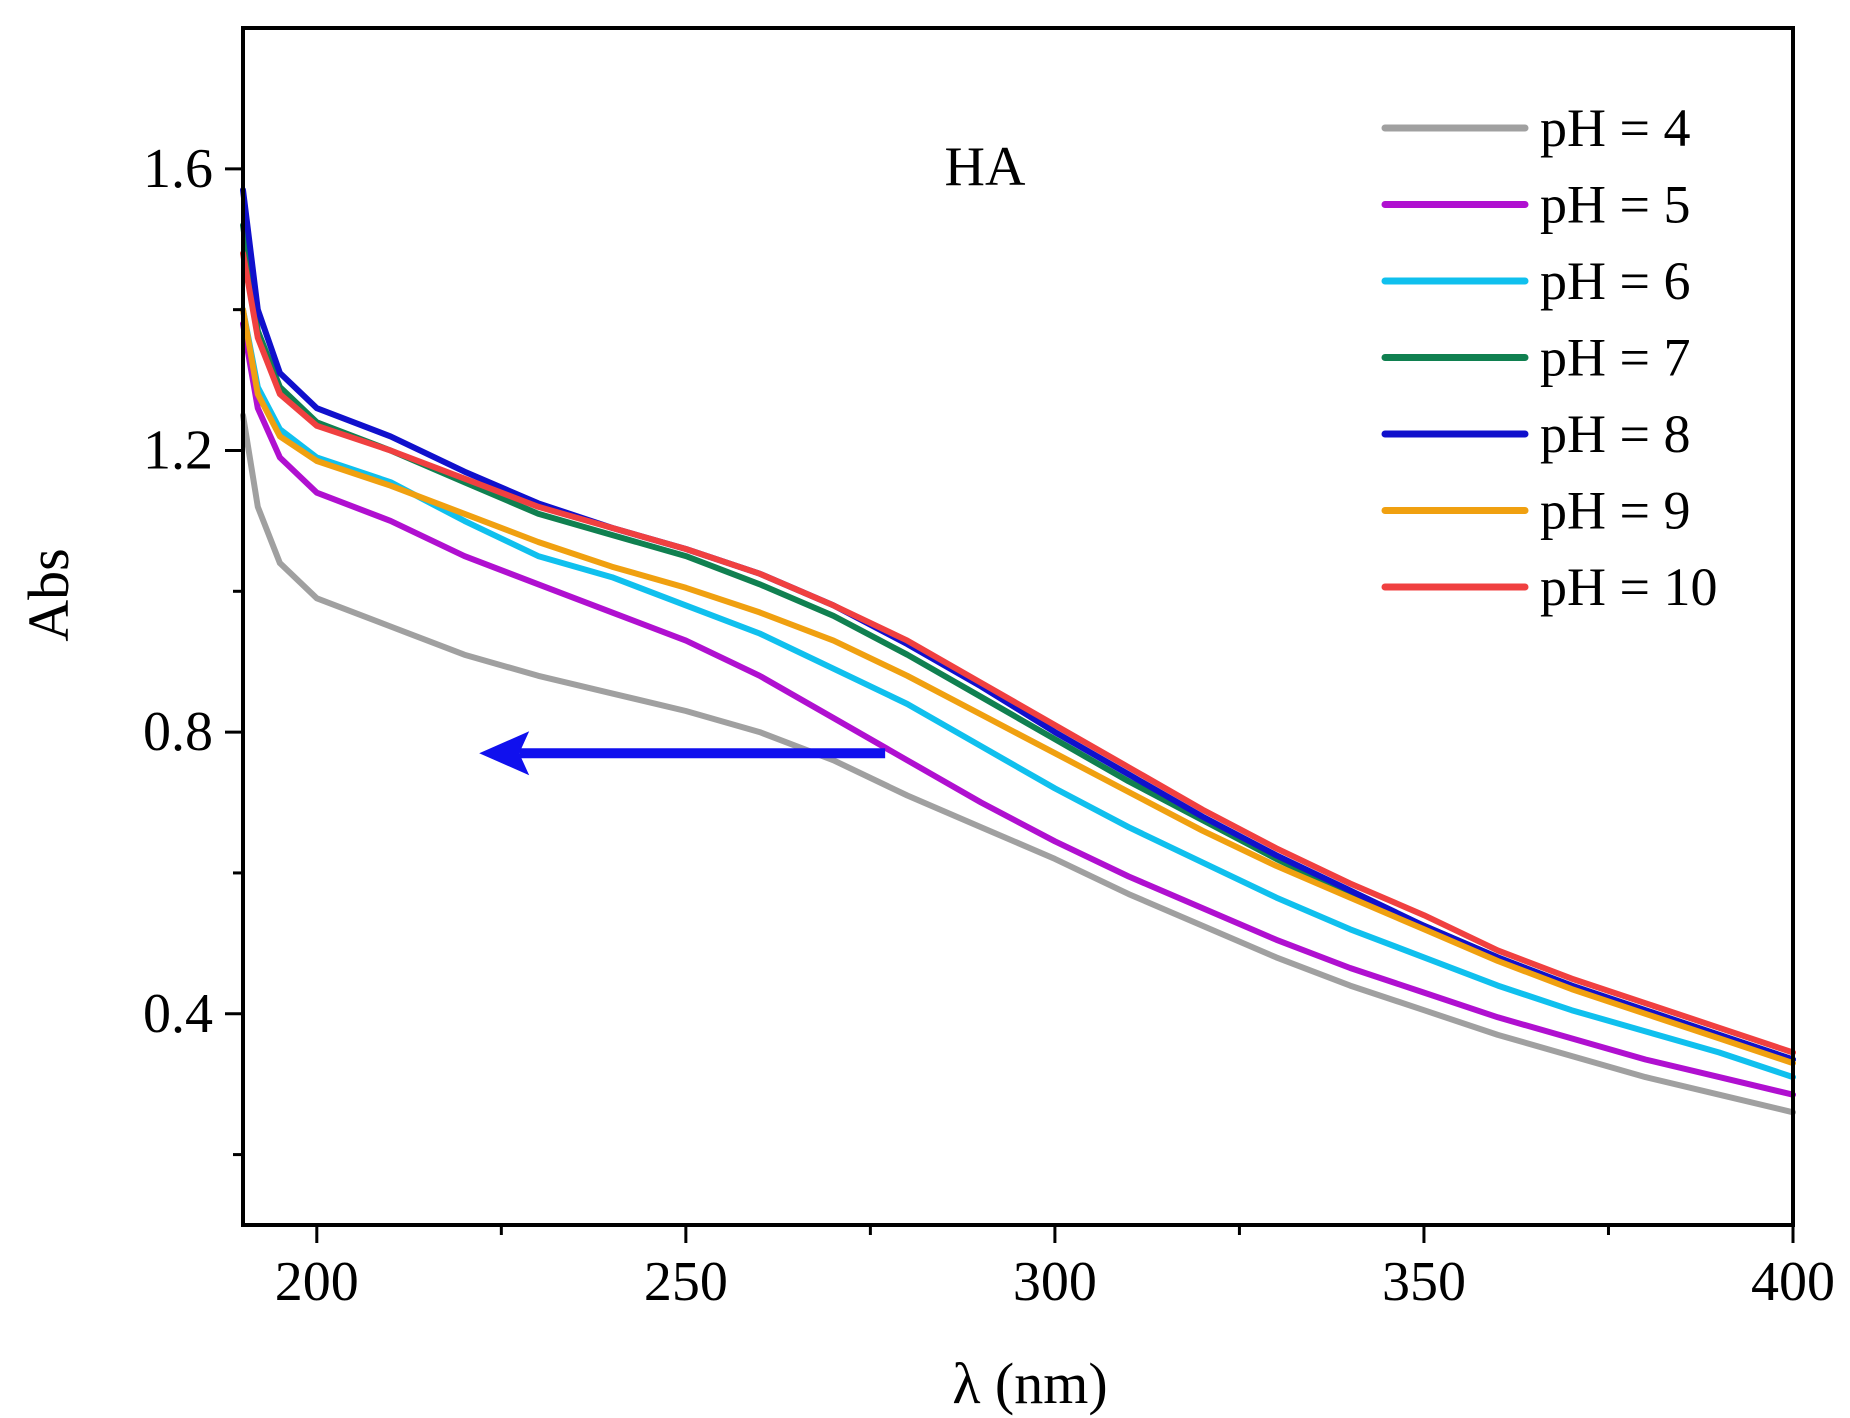 This screenshot has width=1850, height=1418. What do you see at coordinates (178, 1014) in the screenshot?
I see `y-tick-label-0.4: 0.4` at bounding box center [178, 1014].